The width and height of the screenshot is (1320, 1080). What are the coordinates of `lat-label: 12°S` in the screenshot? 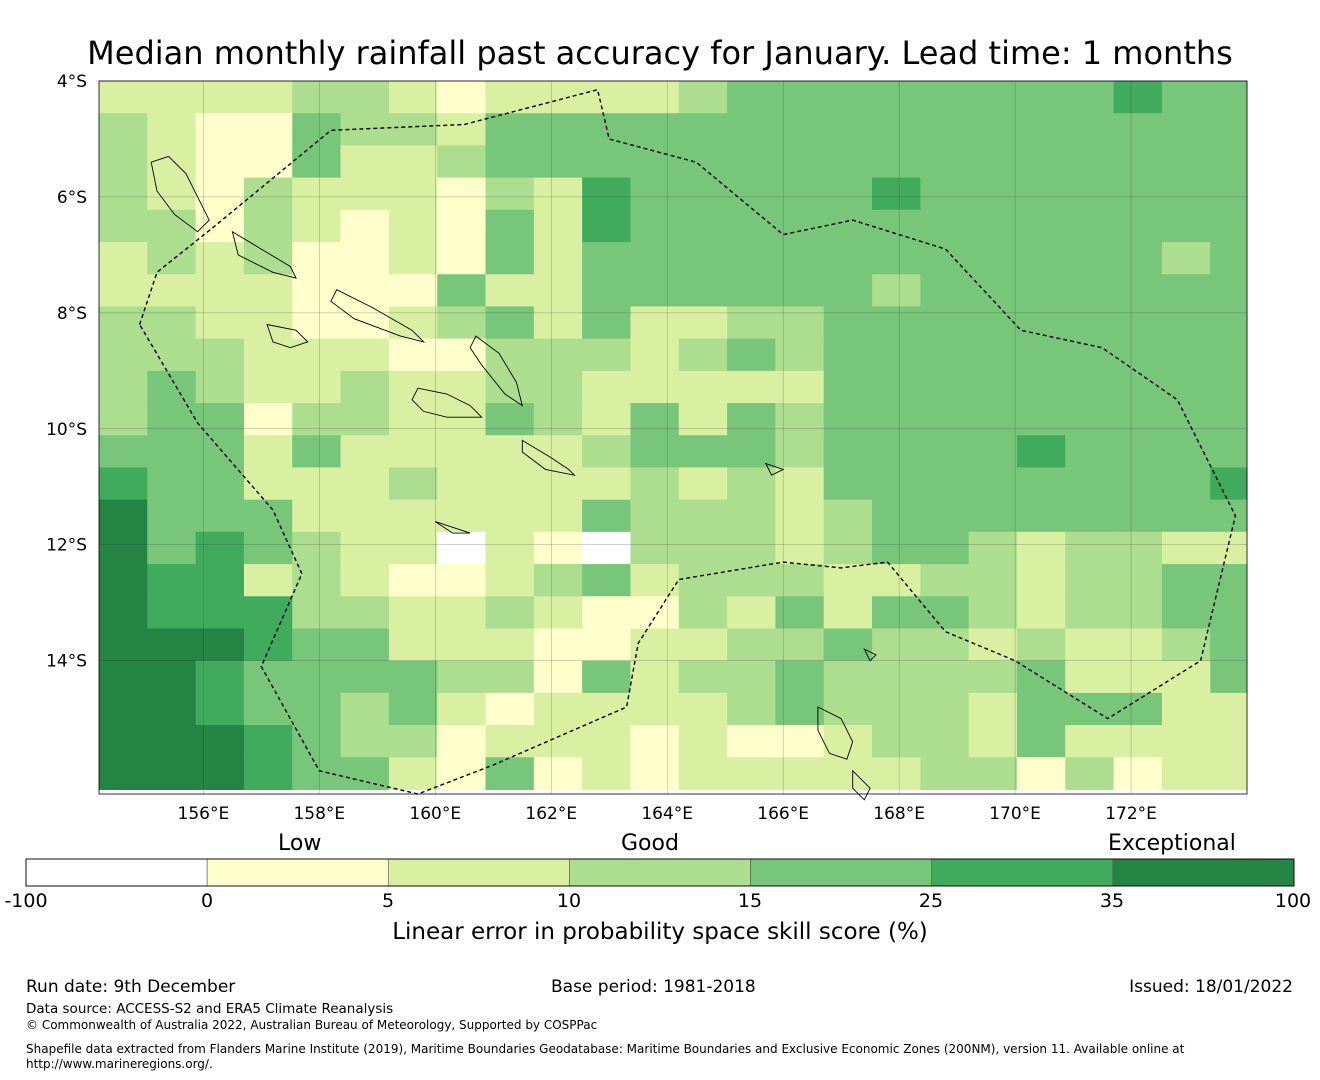 It's located at (66, 546).